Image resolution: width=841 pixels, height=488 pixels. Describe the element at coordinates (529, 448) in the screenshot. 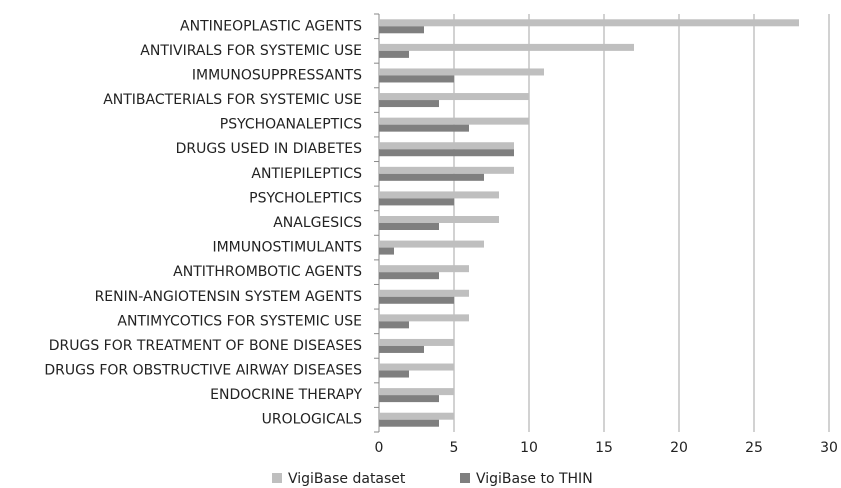

I see `x-tick-label: 10` at that location.